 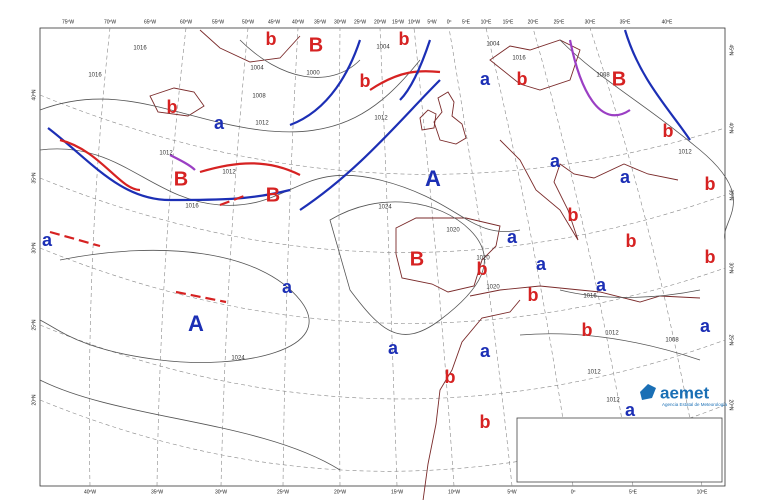 I want to click on longitude-label: 20ºE, so click(x=533, y=22).